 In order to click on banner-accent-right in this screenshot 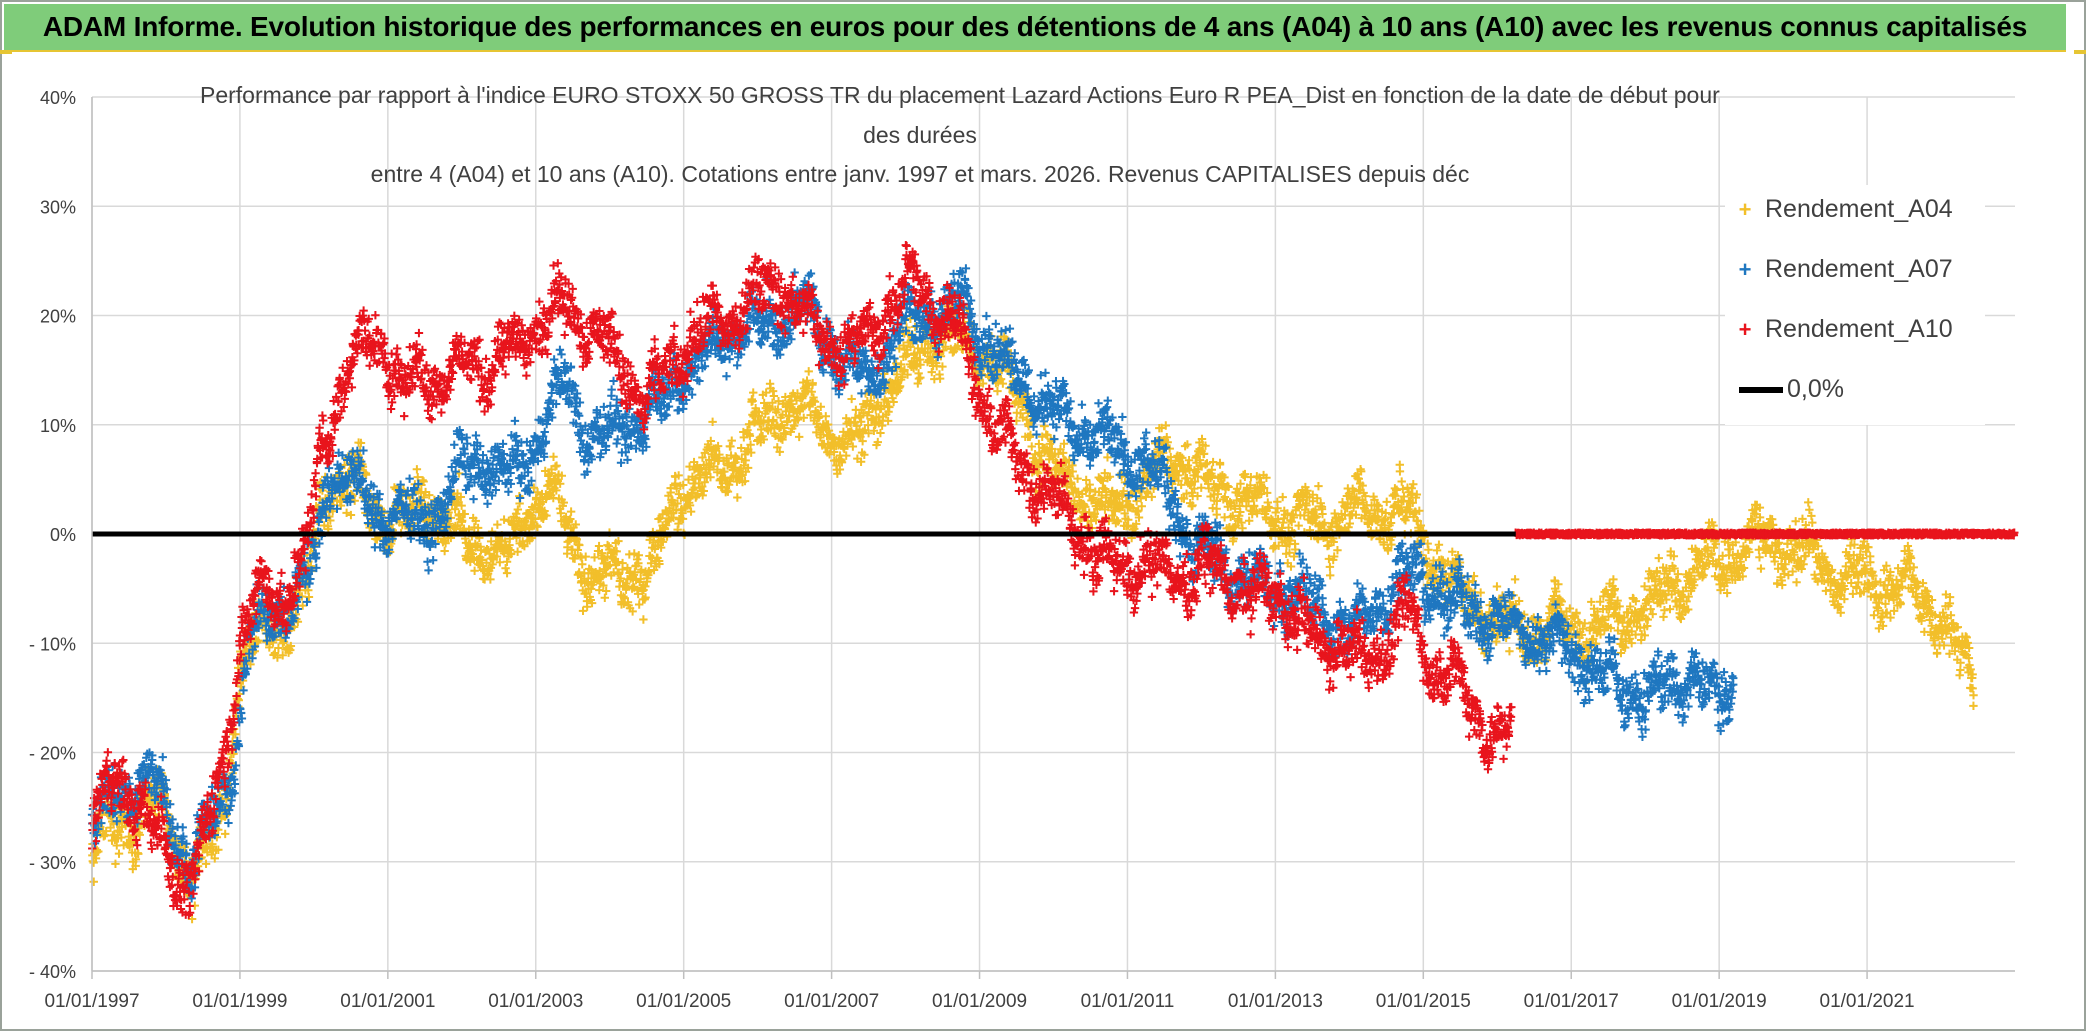, I will do `click(2080, 52)`.